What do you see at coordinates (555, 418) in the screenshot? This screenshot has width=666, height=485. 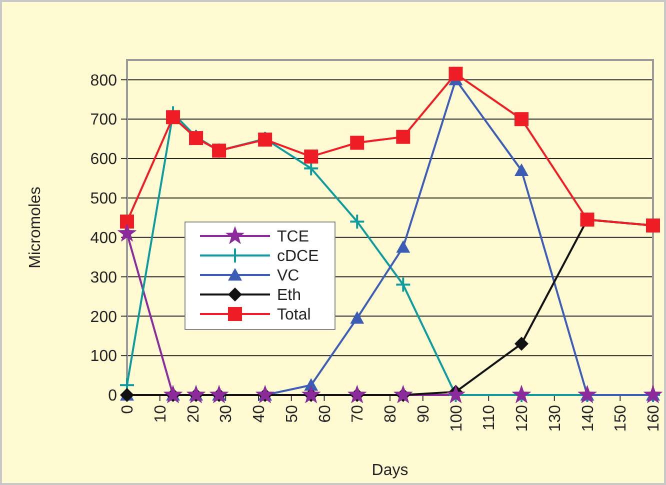 I see `x-tick-label: 130` at bounding box center [555, 418].